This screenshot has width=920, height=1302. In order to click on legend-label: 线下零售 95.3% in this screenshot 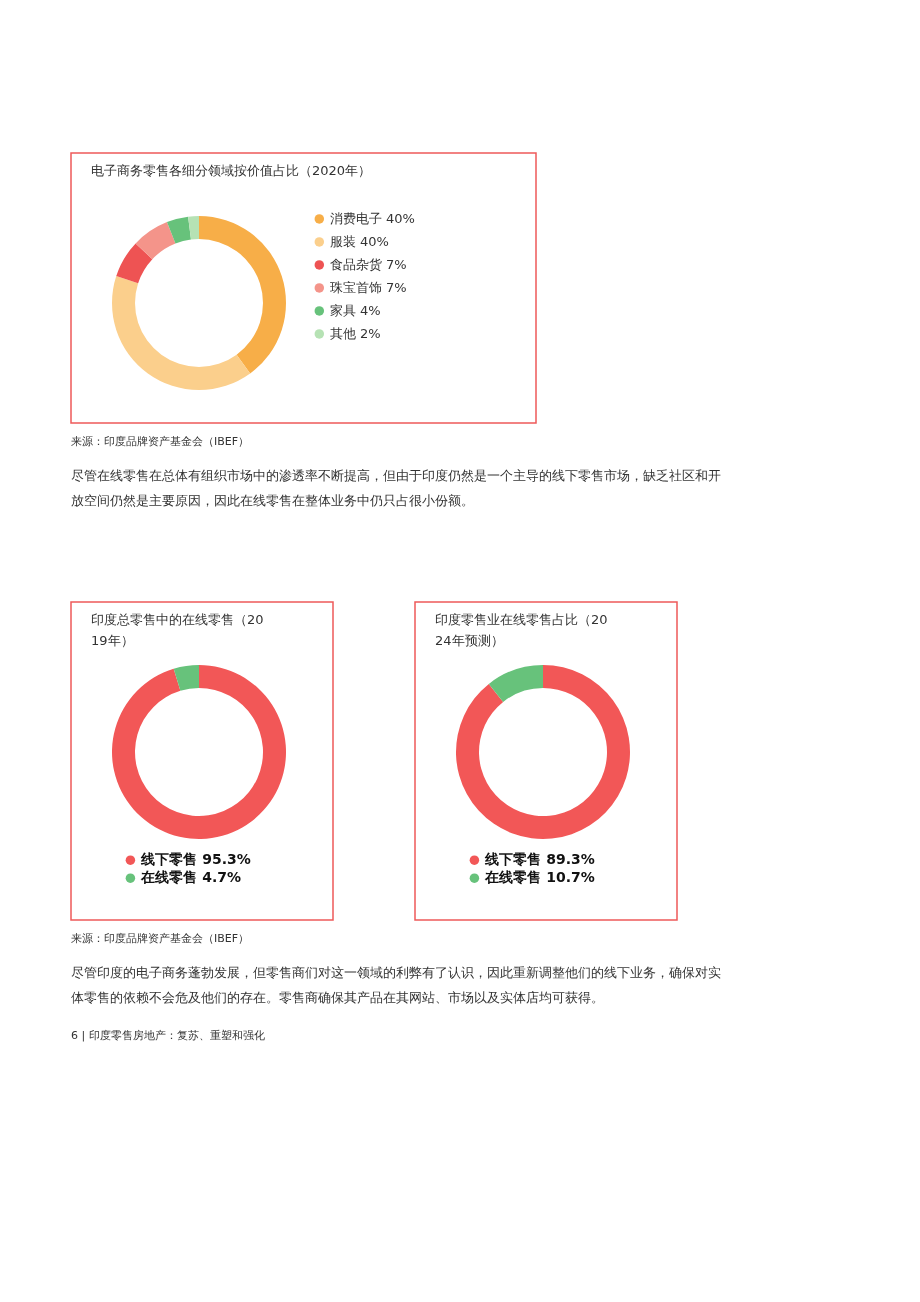, I will do `click(195, 859)`.